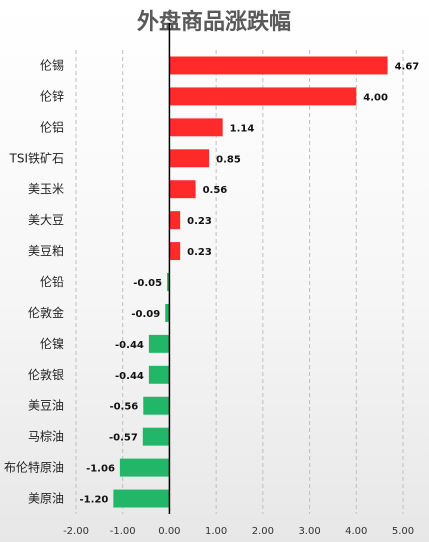 This screenshot has width=429, height=542. Describe the element at coordinates (309, 531) in the screenshot. I see `x-tick-label: 3.00` at that location.